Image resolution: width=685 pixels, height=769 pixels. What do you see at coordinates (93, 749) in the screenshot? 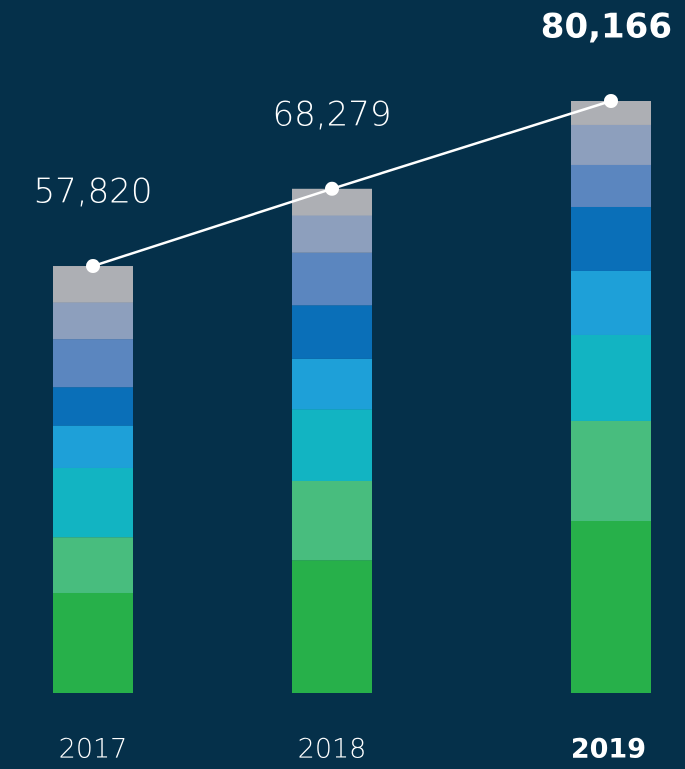
I see `x-tick-label: 2017` at bounding box center [93, 749].